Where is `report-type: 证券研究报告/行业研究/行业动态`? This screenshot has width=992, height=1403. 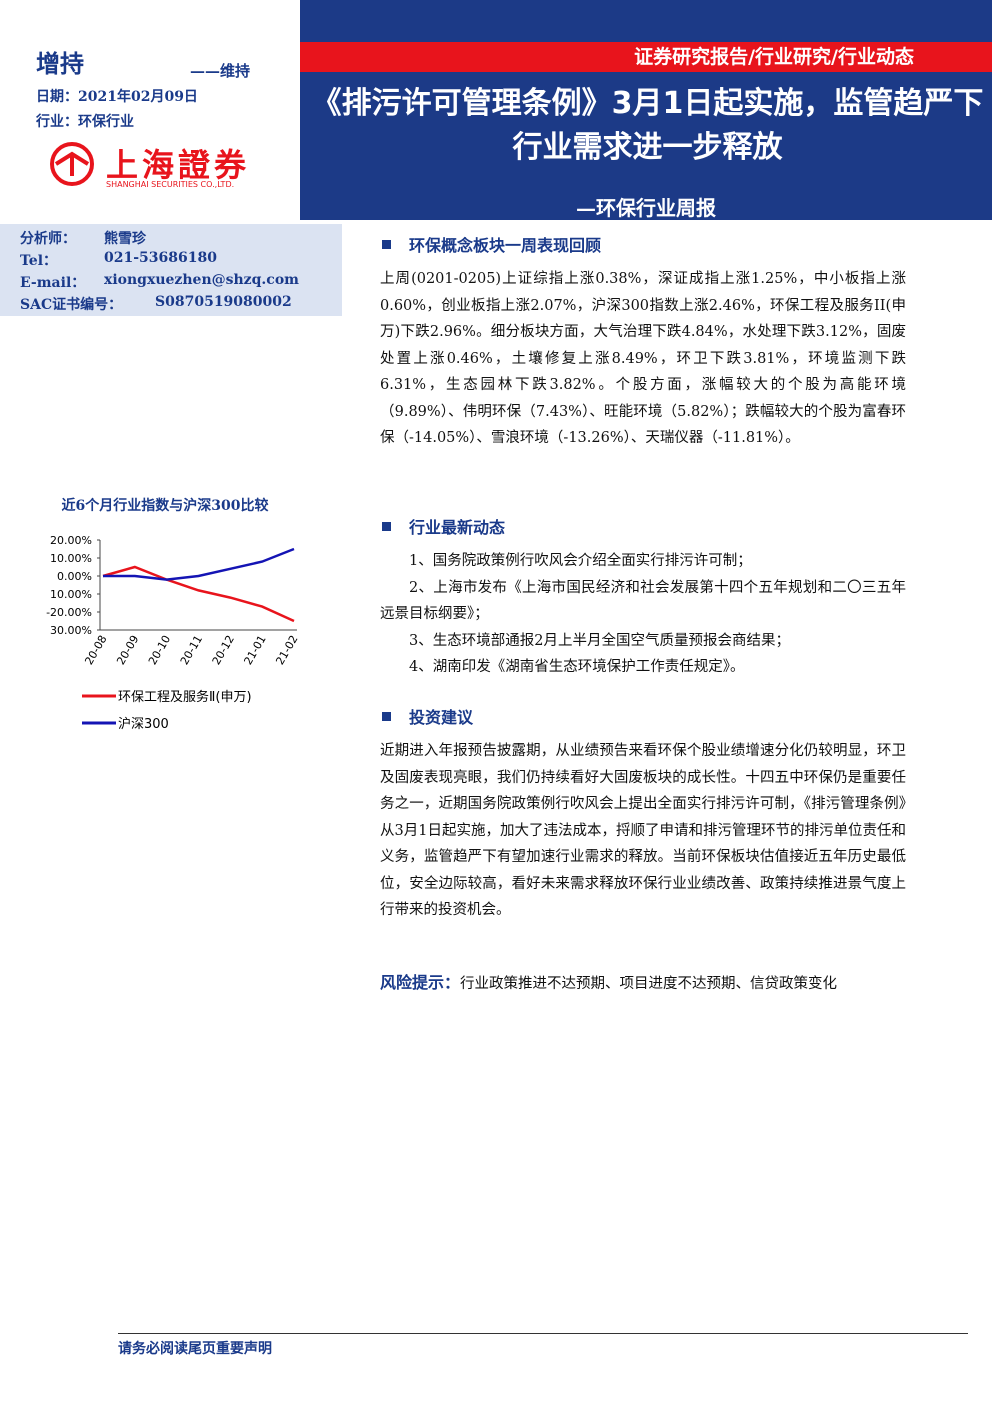 report-type: 证券研究报告/行业研究/行业动态 is located at coordinates (646, 57).